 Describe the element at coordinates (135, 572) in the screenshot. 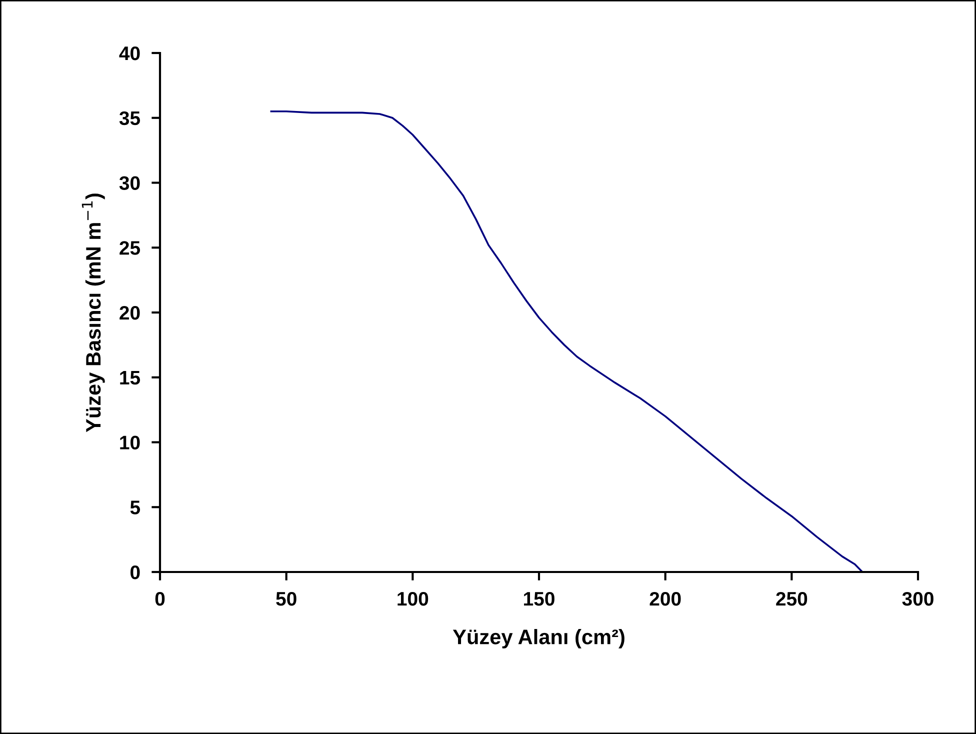

I see `y-tick-label: 0` at that location.